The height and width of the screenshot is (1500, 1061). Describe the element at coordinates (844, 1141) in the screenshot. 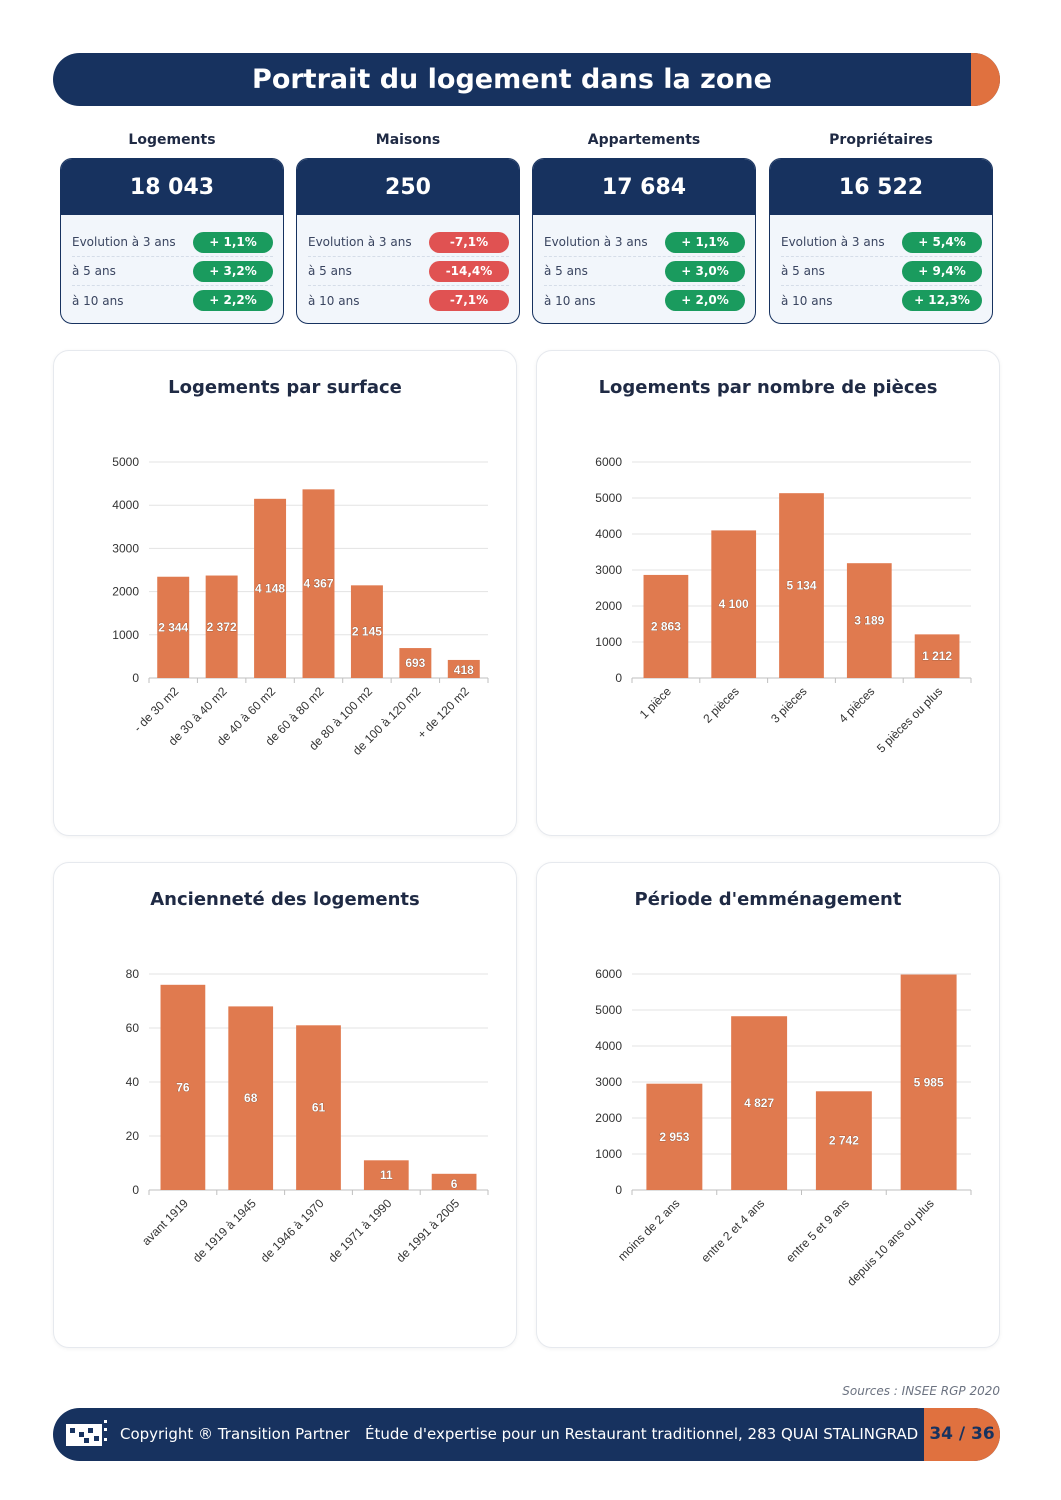

I see `data-label: 2 742` at that location.